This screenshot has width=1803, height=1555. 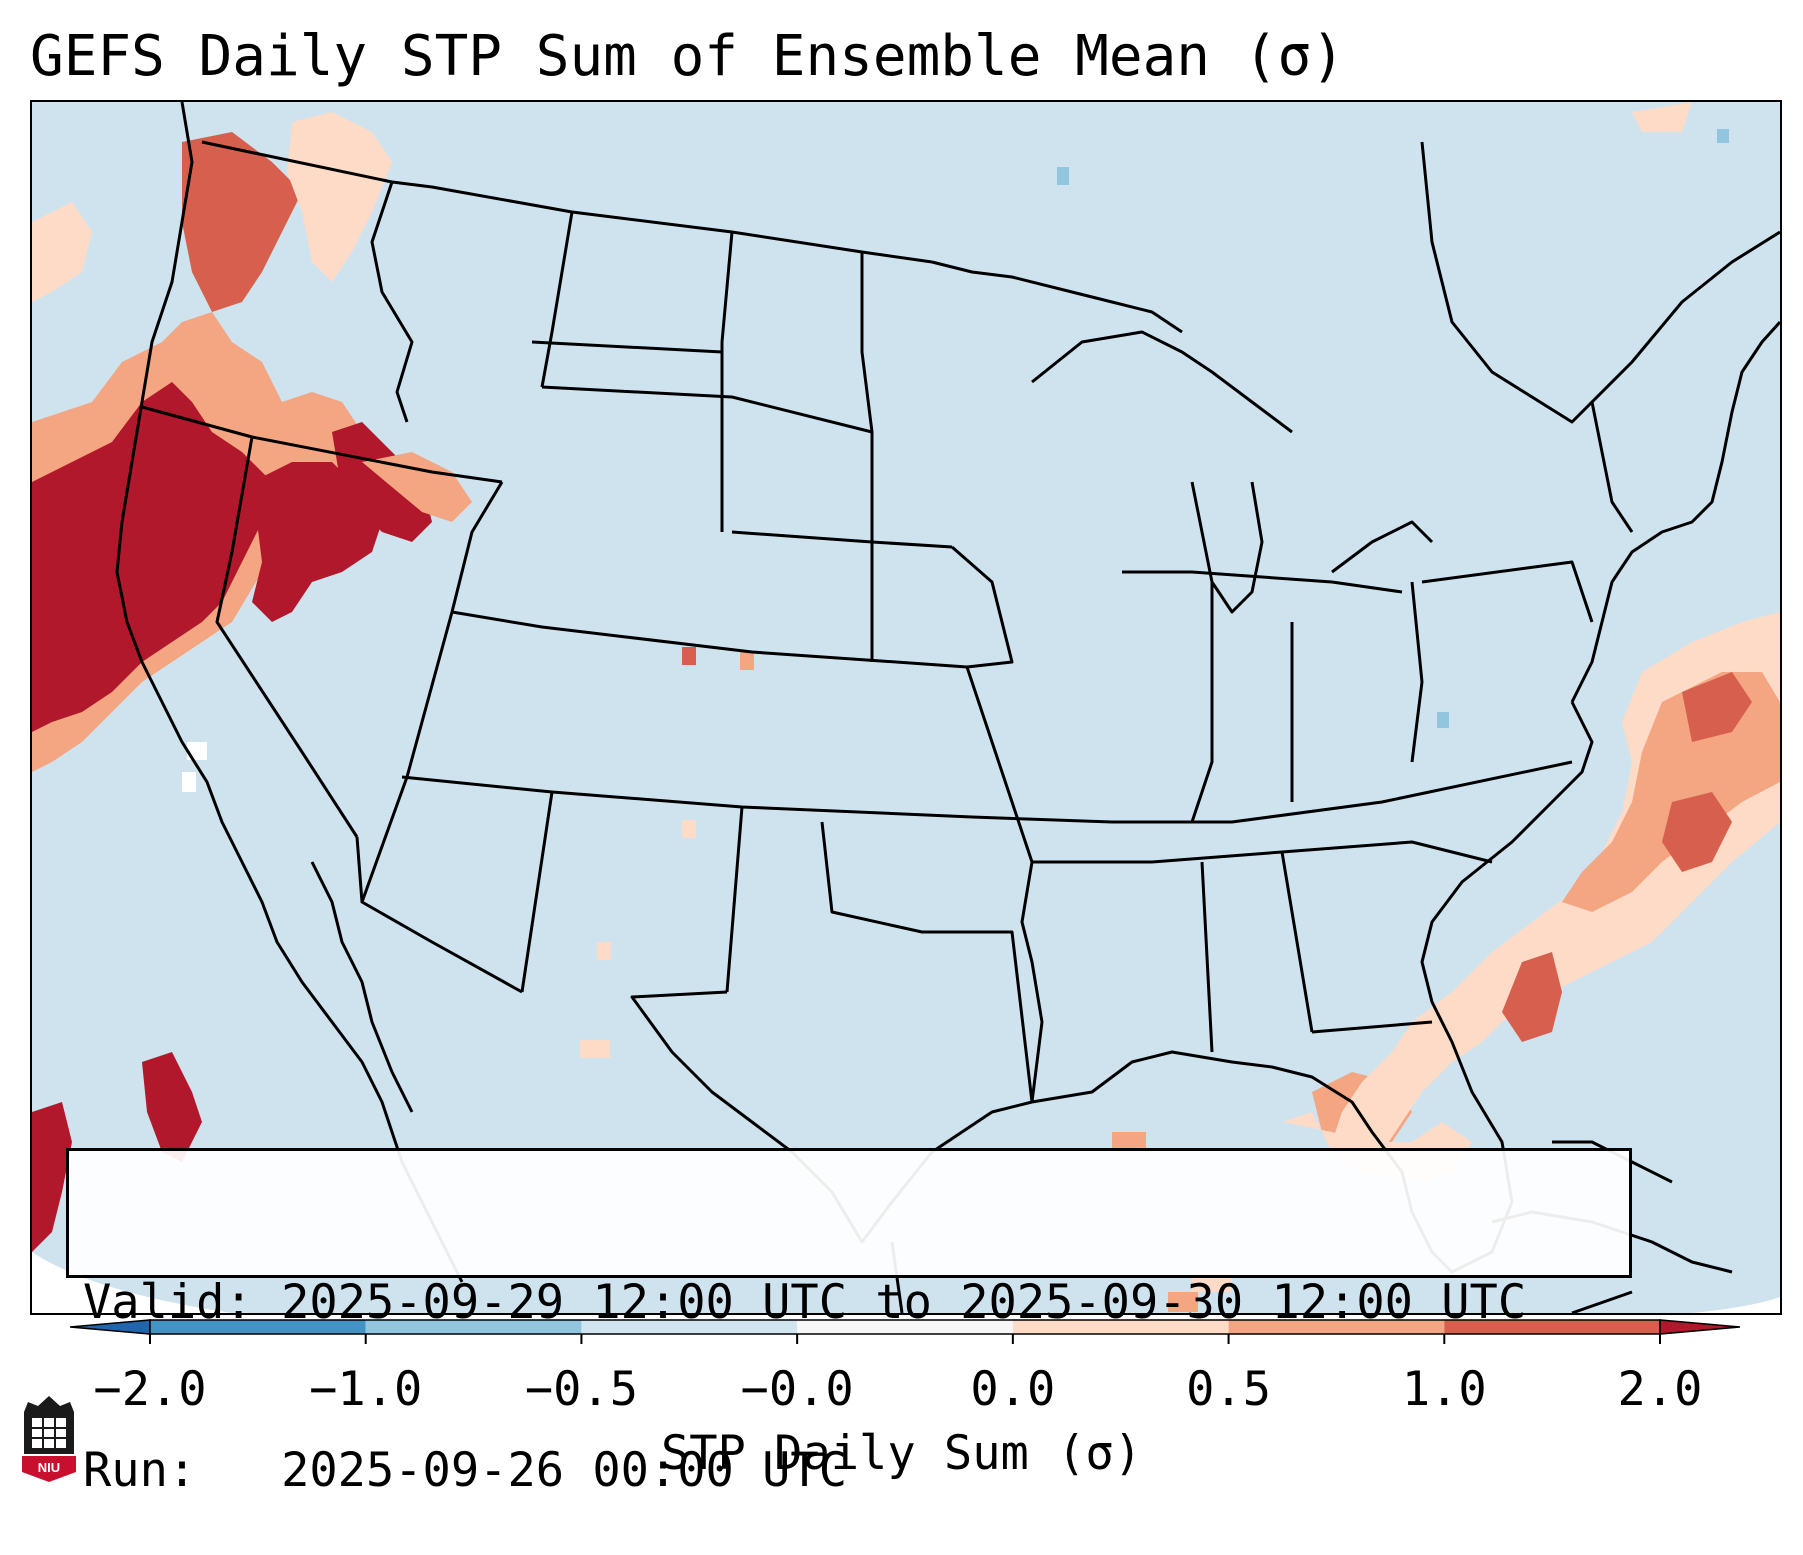 I want to click on state-line-ms-al, so click(x=1207, y=957).